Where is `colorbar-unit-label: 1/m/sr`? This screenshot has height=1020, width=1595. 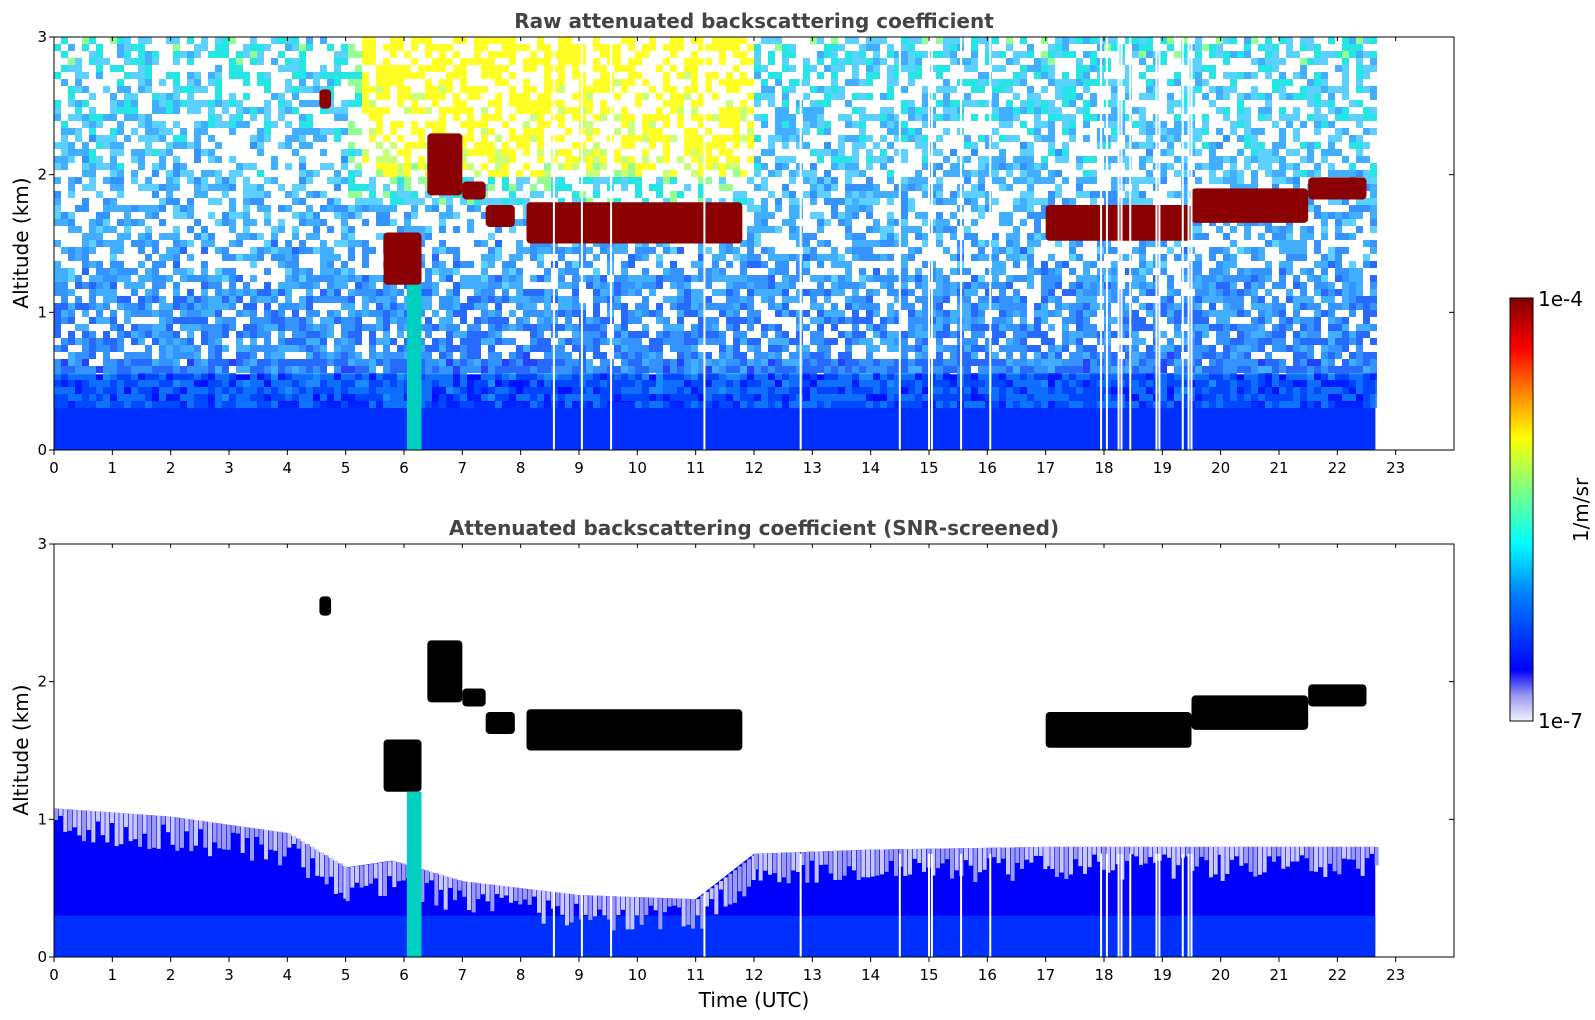 colorbar-unit-label: 1/m/sr is located at coordinates (1581, 509).